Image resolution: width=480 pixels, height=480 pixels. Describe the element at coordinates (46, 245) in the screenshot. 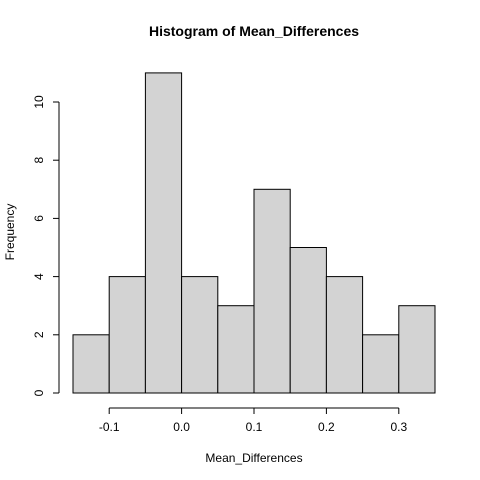

I see `y-axis: 0 2 4 6 8 10` at that location.